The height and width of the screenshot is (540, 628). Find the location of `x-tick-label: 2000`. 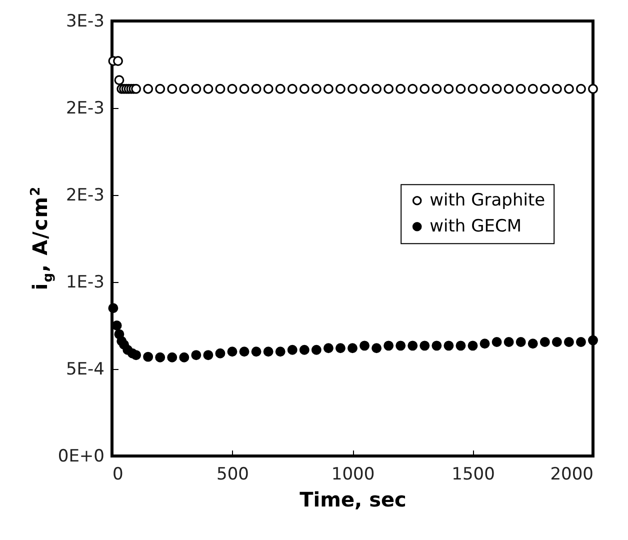

x-tick-label: 2000 is located at coordinates (572, 474).